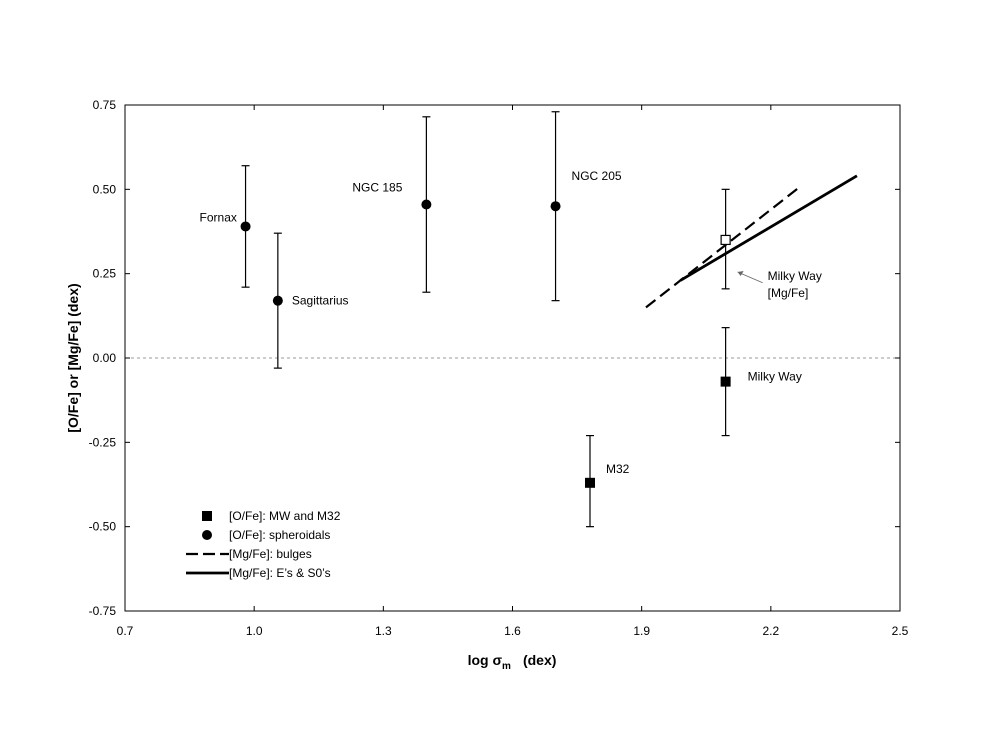  What do you see at coordinates (270, 554) in the screenshot?
I see `legend-label: [Mg/Fe]: bulges` at bounding box center [270, 554].